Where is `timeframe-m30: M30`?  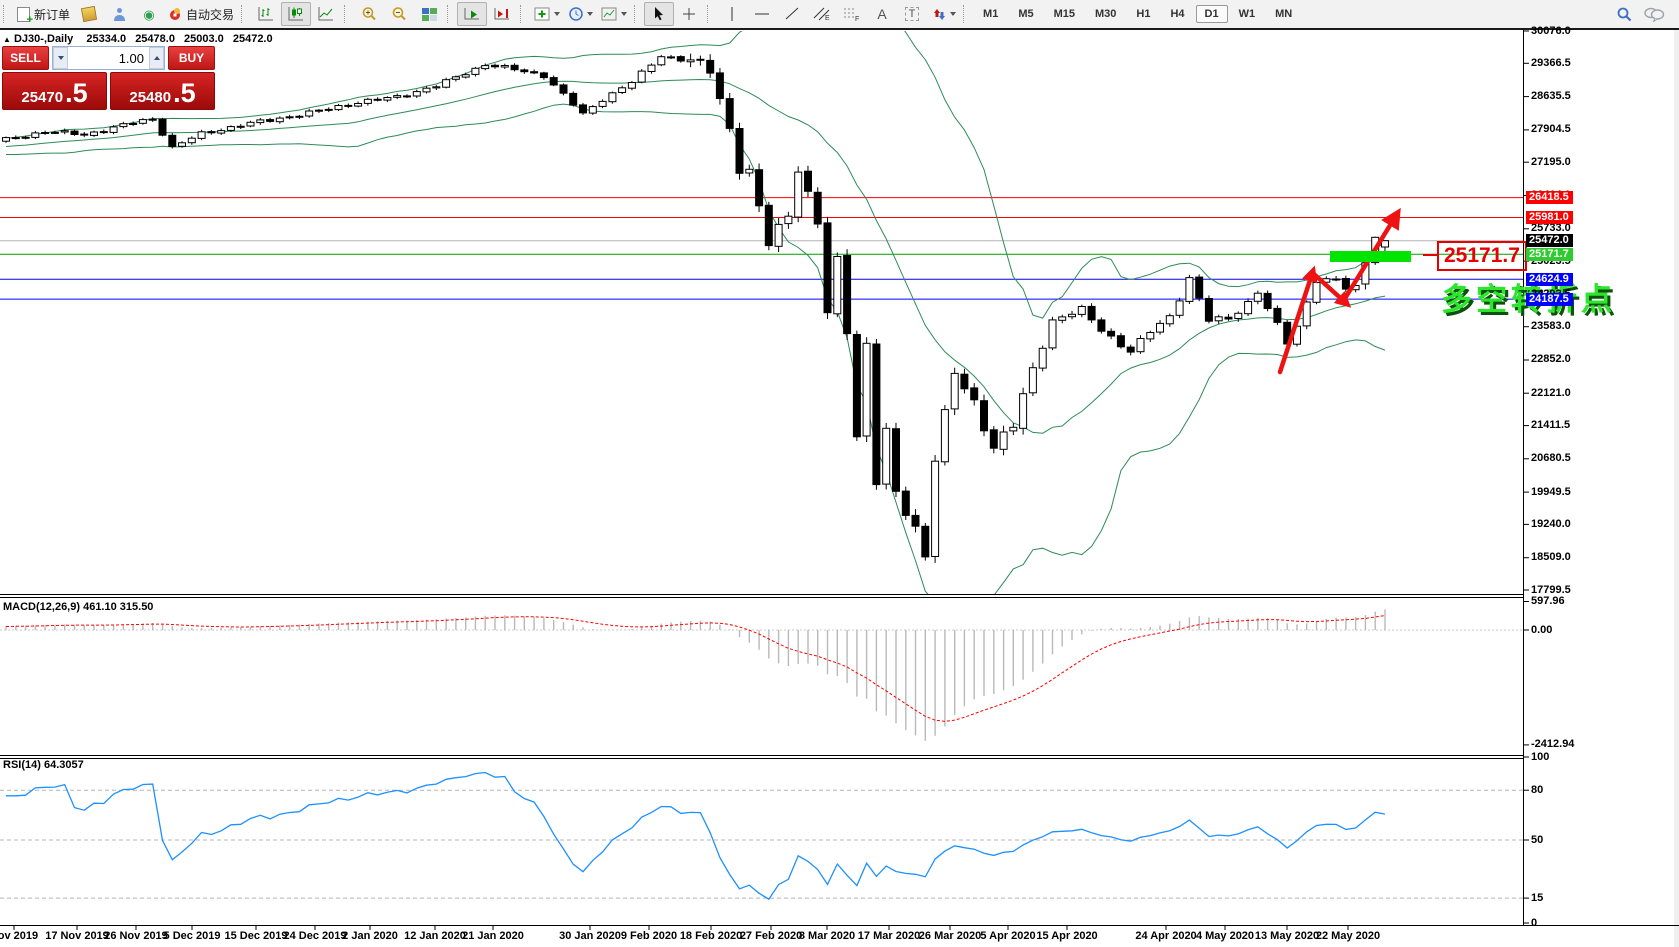
timeframe-m30: M30 is located at coordinates (1106, 14).